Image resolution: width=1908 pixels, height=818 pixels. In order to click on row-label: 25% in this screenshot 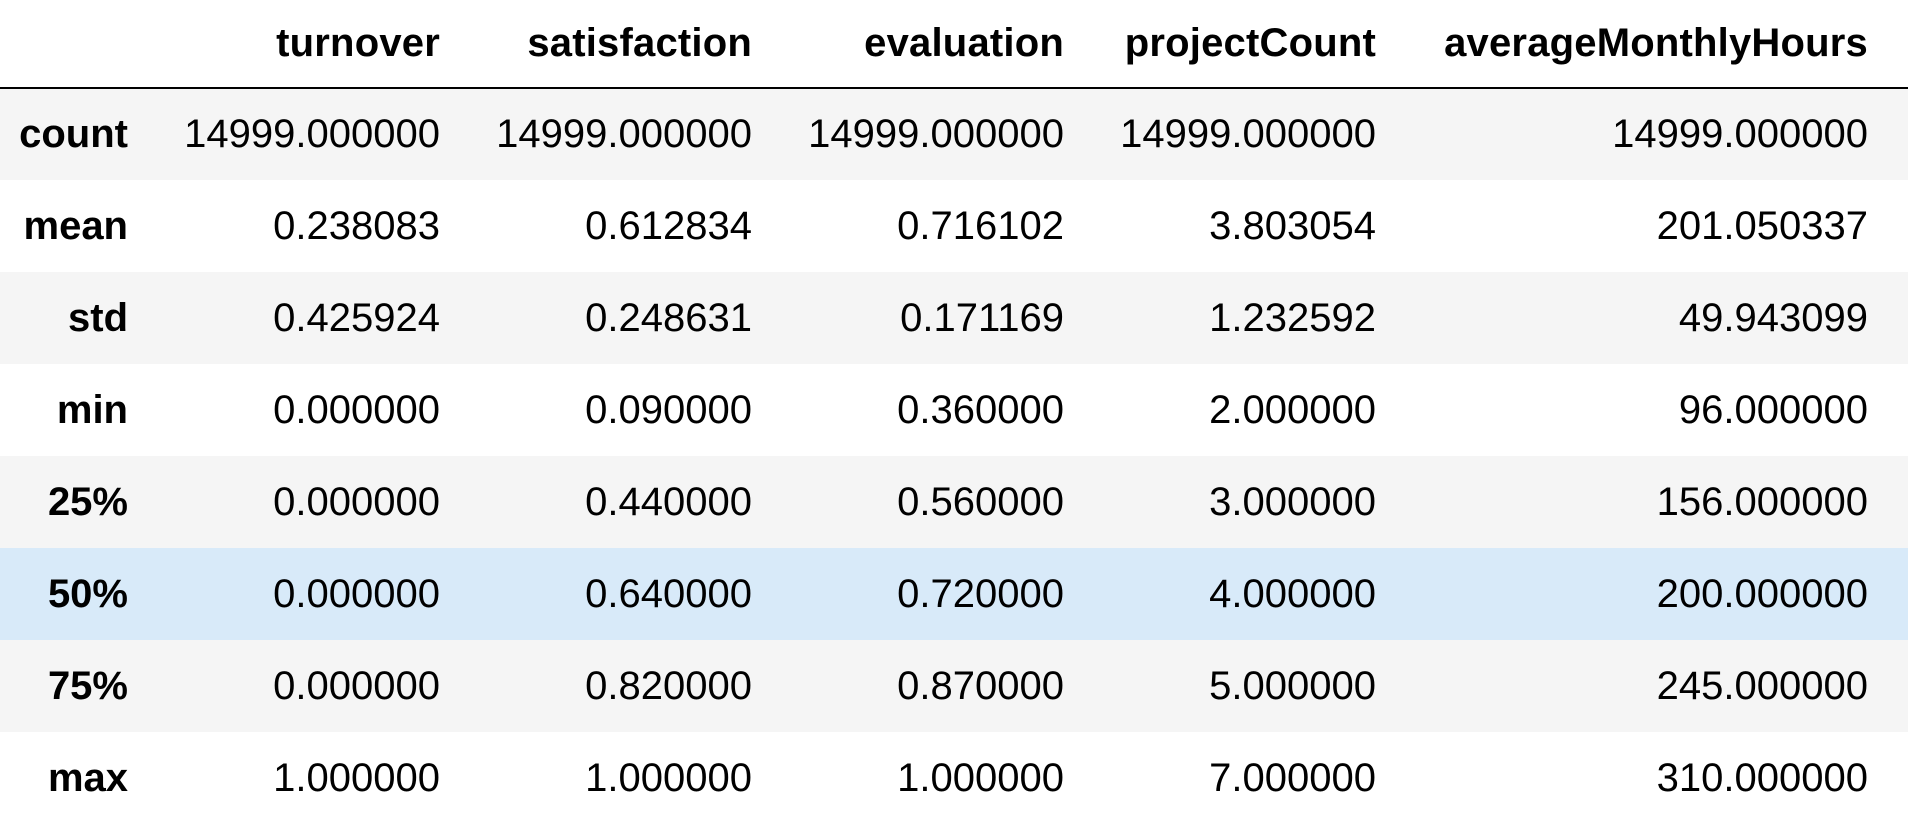, I will do `click(87, 501)`.